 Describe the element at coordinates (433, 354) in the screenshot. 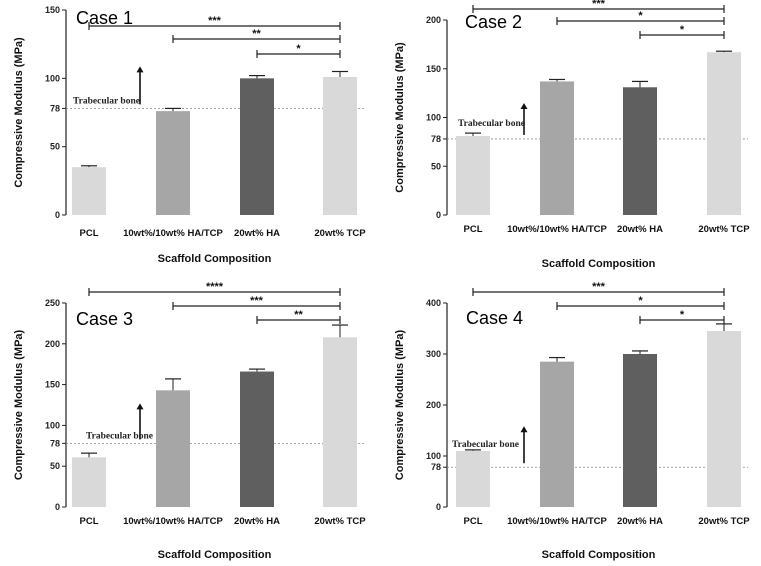

I see `y-tick-label: 300` at that location.